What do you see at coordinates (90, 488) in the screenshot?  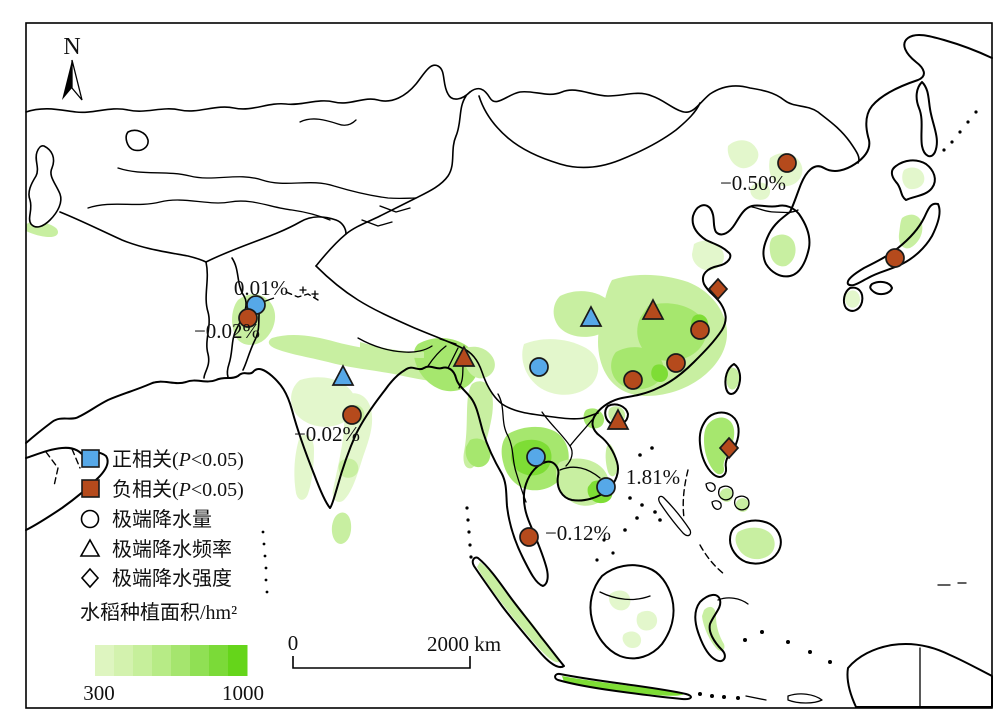 I see `legend-negative-square-icon` at bounding box center [90, 488].